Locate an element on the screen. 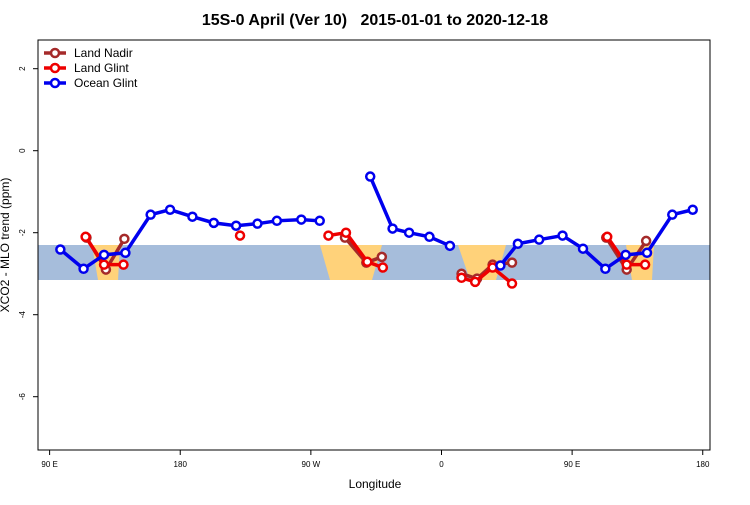 The width and height of the screenshot is (750, 505). x-tick-label: 0 is located at coordinates (441, 464).